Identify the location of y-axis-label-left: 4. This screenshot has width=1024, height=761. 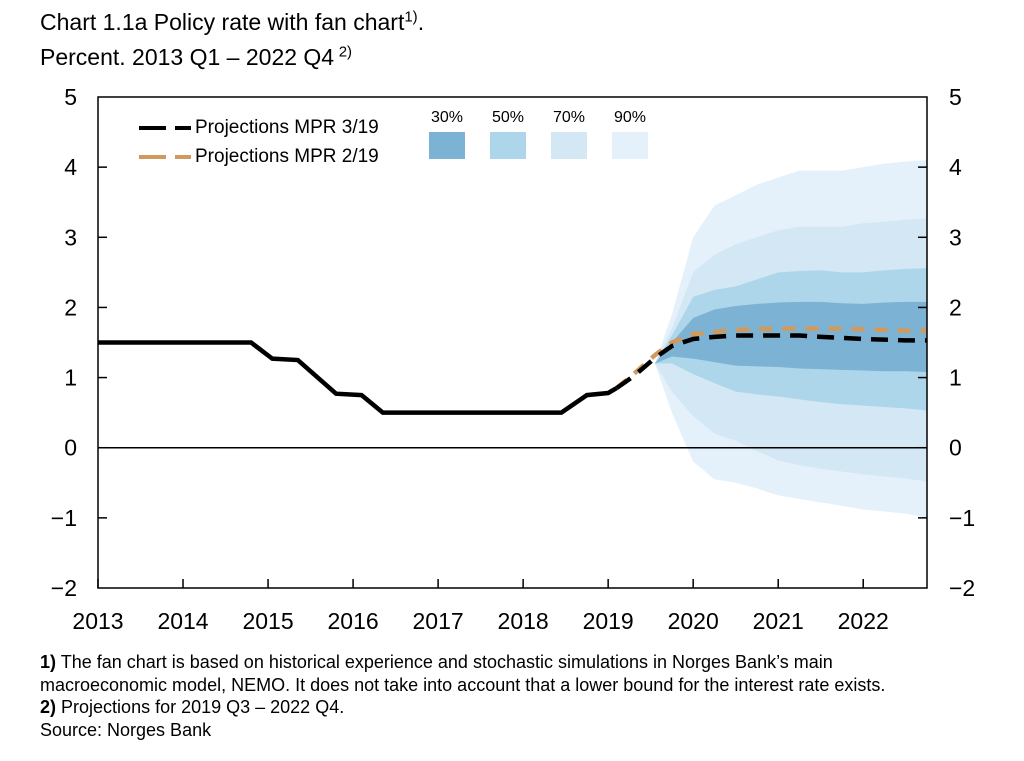
(70, 167).